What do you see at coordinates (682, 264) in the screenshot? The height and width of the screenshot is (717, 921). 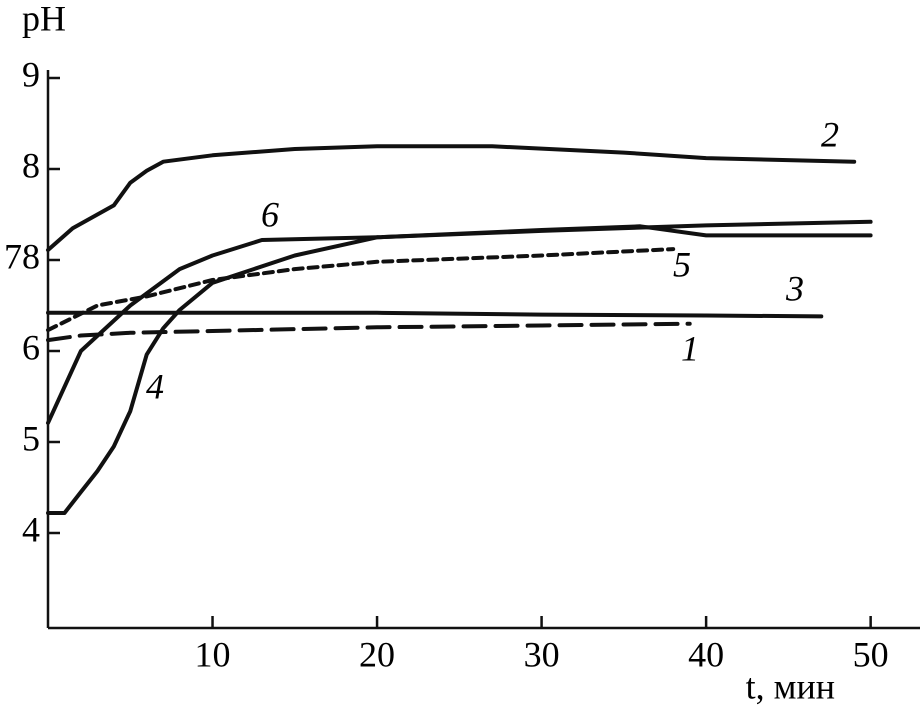 I see `curve-label: 5` at bounding box center [682, 264].